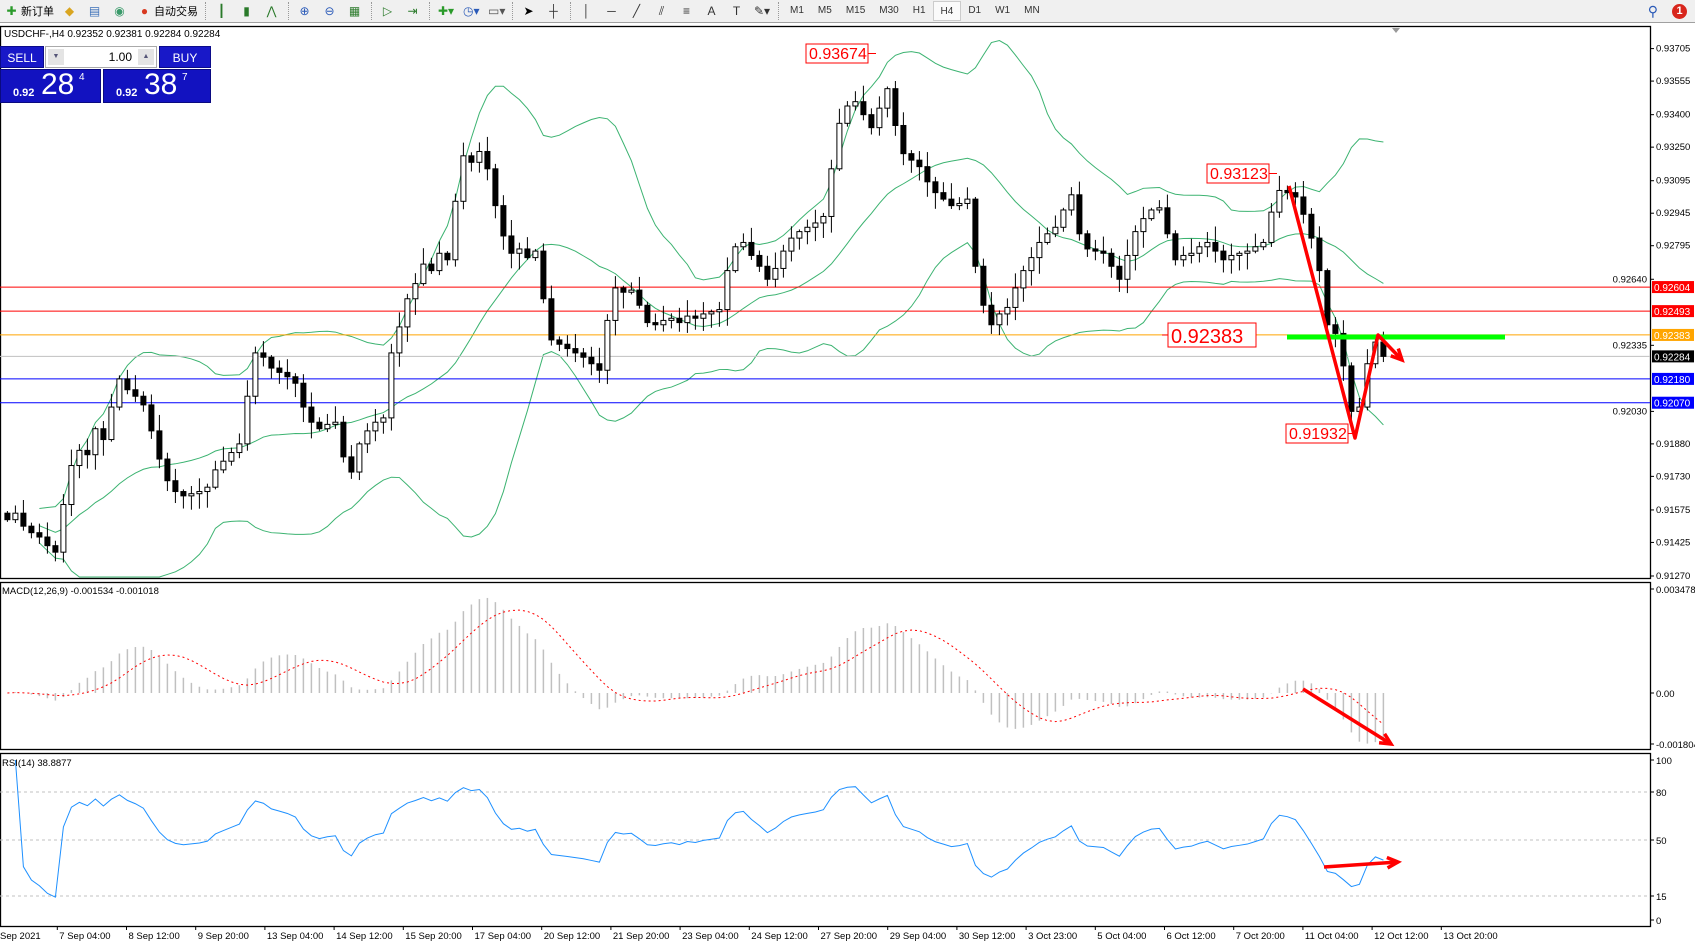  I want to click on lot-size-input: ▼ 1.00 ▲, so click(101, 57).